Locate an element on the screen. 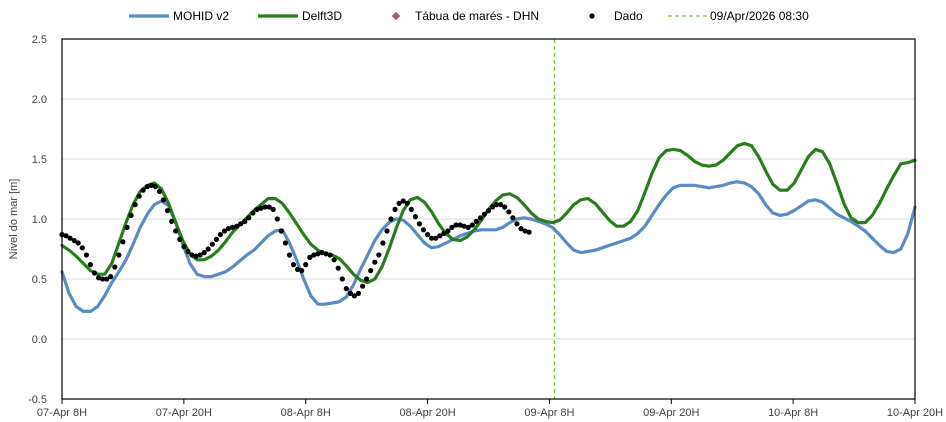 This screenshot has width=946, height=422. legend-label: Tábua de marés - DHN is located at coordinates (477, 16).